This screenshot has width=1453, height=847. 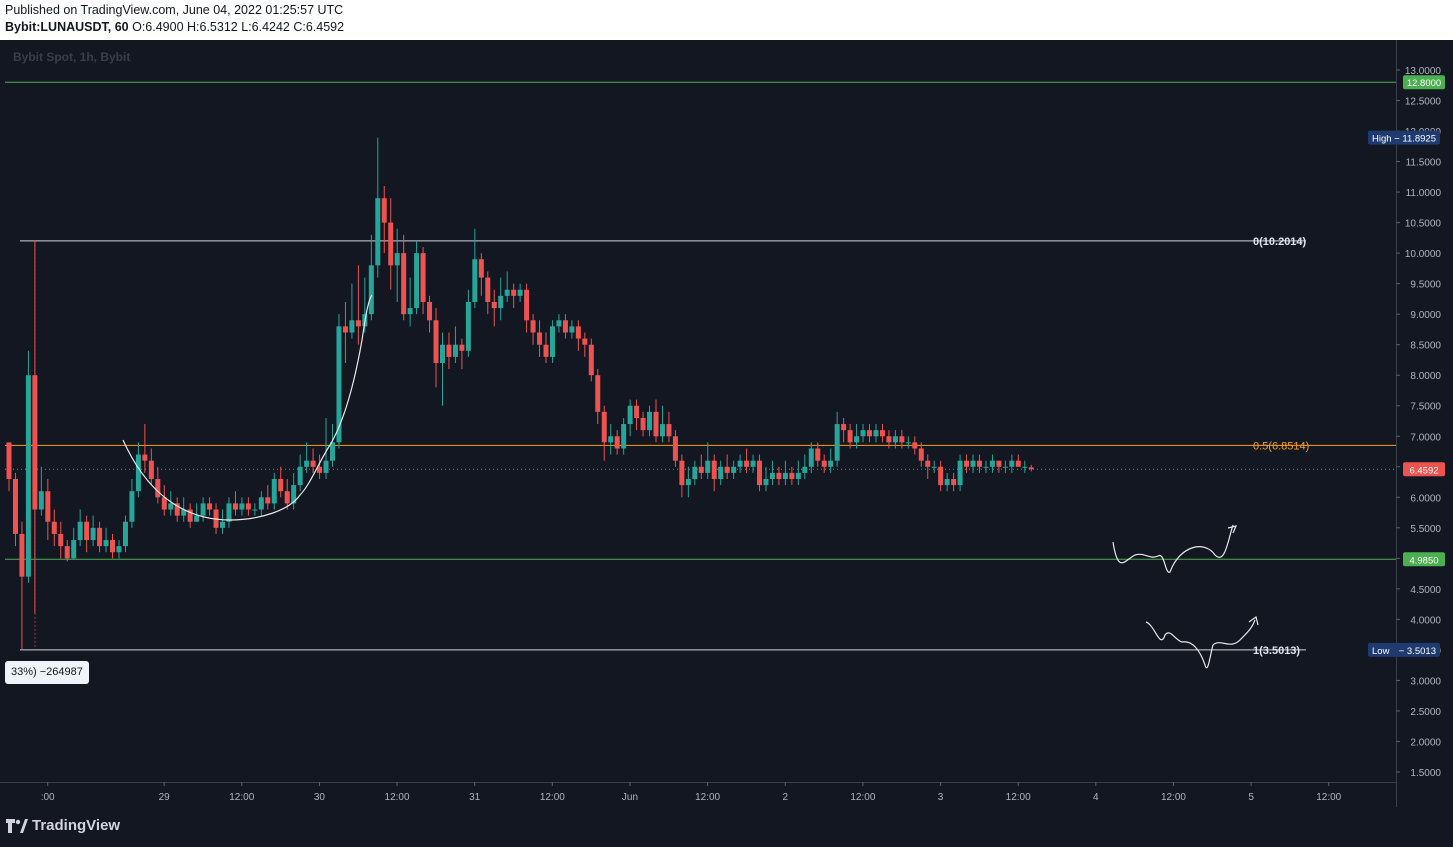 What do you see at coordinates (726, 827) in the screenshot?
I see `footer` at bounding box center [726, 827].